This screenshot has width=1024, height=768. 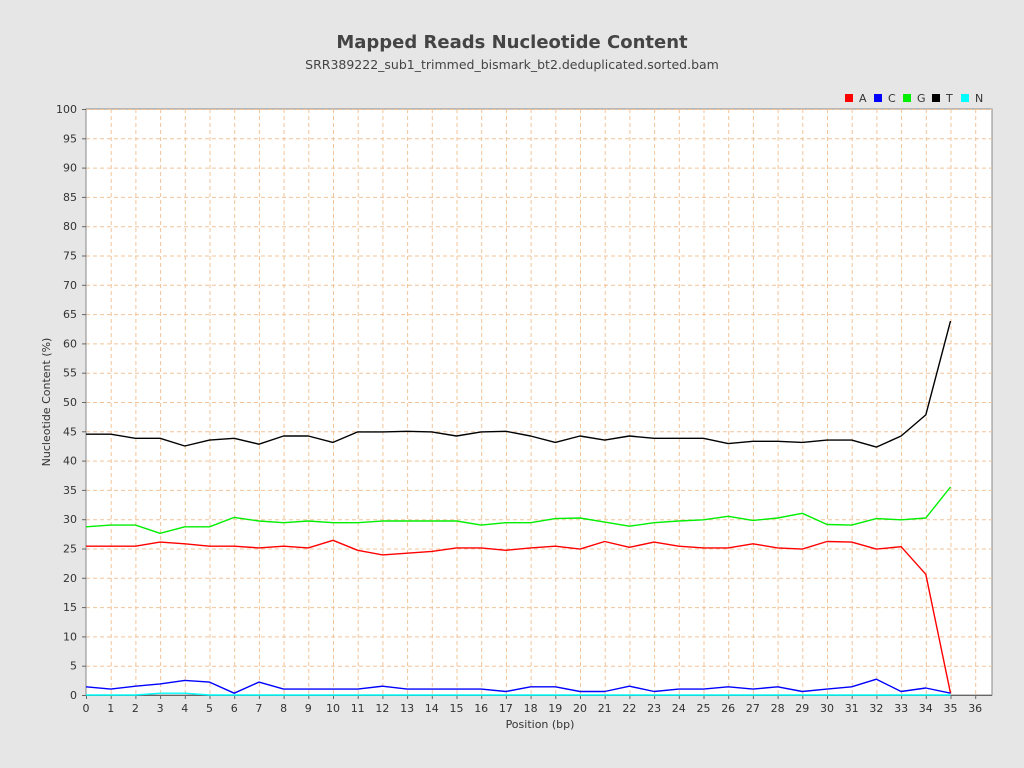 I want to click on y-tick-label: 20, so click(x=70, y=578).